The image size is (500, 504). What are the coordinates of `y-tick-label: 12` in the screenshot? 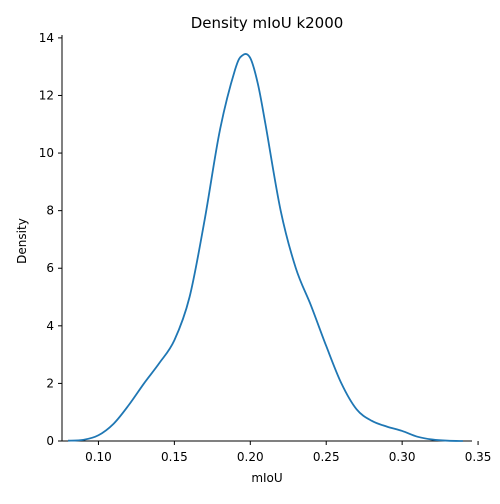 It's located at (46, 95).